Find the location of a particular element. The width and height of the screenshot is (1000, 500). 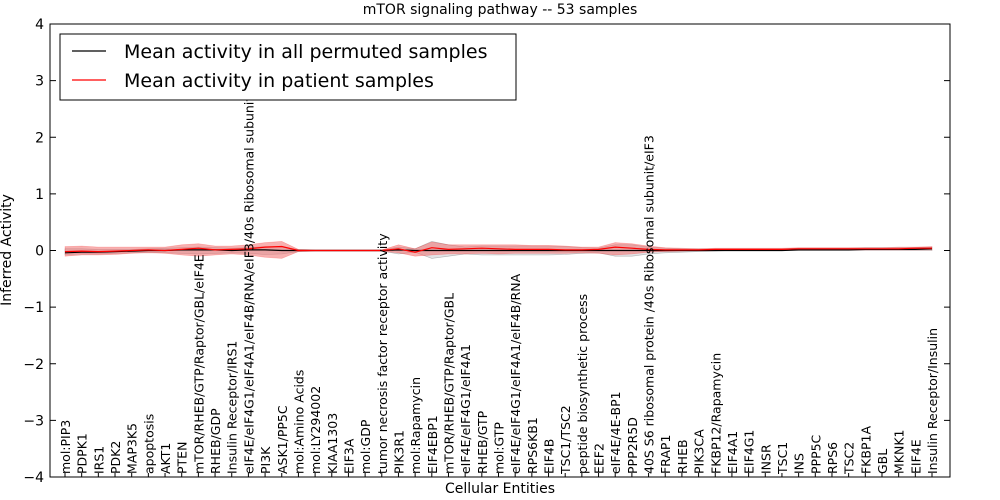

x-category-label: mTOR/RHEB/GTP/Raptor/GBL is located at coordinates (448, 383).